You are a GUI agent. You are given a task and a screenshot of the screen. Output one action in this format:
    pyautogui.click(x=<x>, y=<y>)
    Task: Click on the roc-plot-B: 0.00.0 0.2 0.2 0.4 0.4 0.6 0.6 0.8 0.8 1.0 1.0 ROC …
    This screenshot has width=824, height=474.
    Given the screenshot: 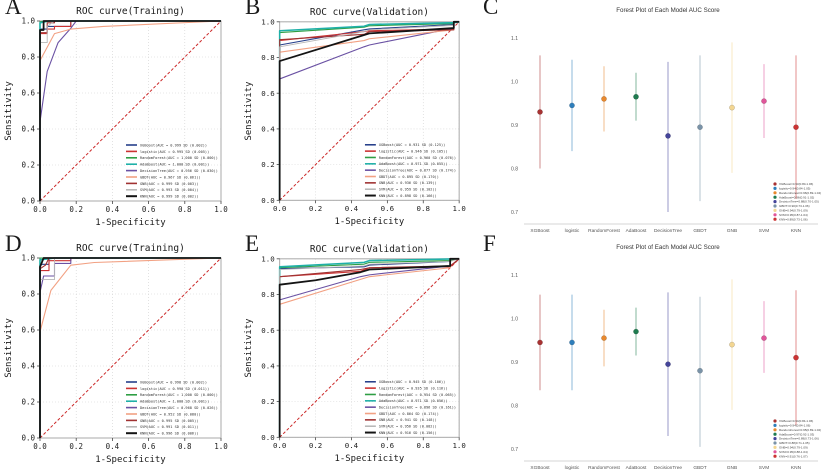 What is the action you would take?
    pyautogui.click(x=355, y=117)
    